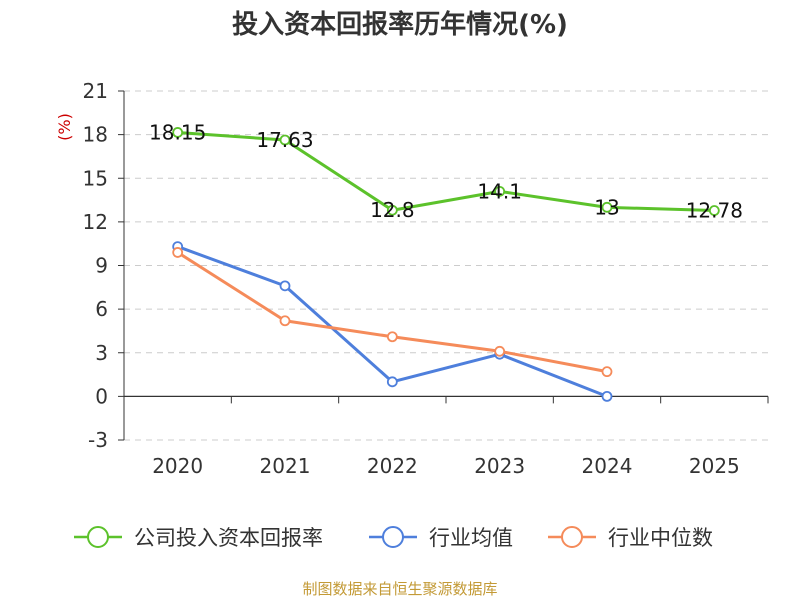 Image resolution: width=800 pixels, height=600 pixels. I want to click on y-tick-label: 18, so click(95, 135).